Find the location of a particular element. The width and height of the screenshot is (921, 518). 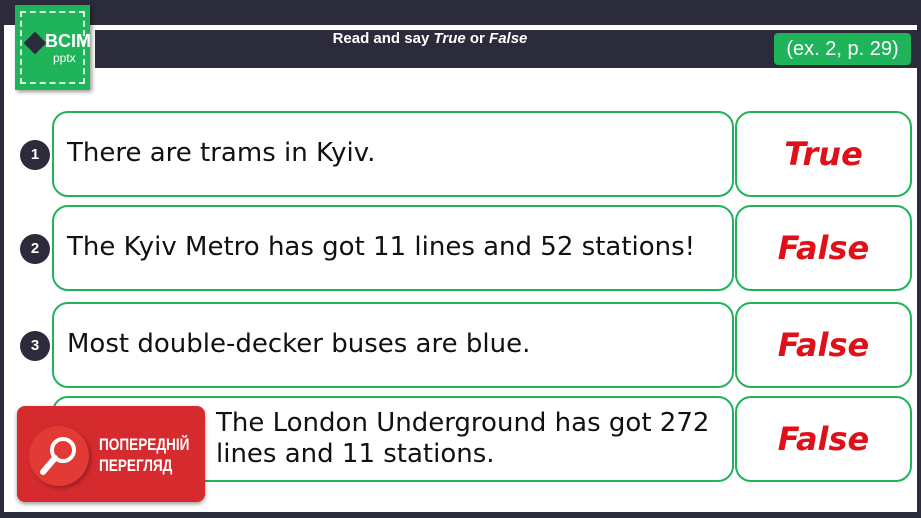

preview-button: ПОПЕРЕДНІЙ ПЕРЕГЛЯД is located at coordinates (111, 454).